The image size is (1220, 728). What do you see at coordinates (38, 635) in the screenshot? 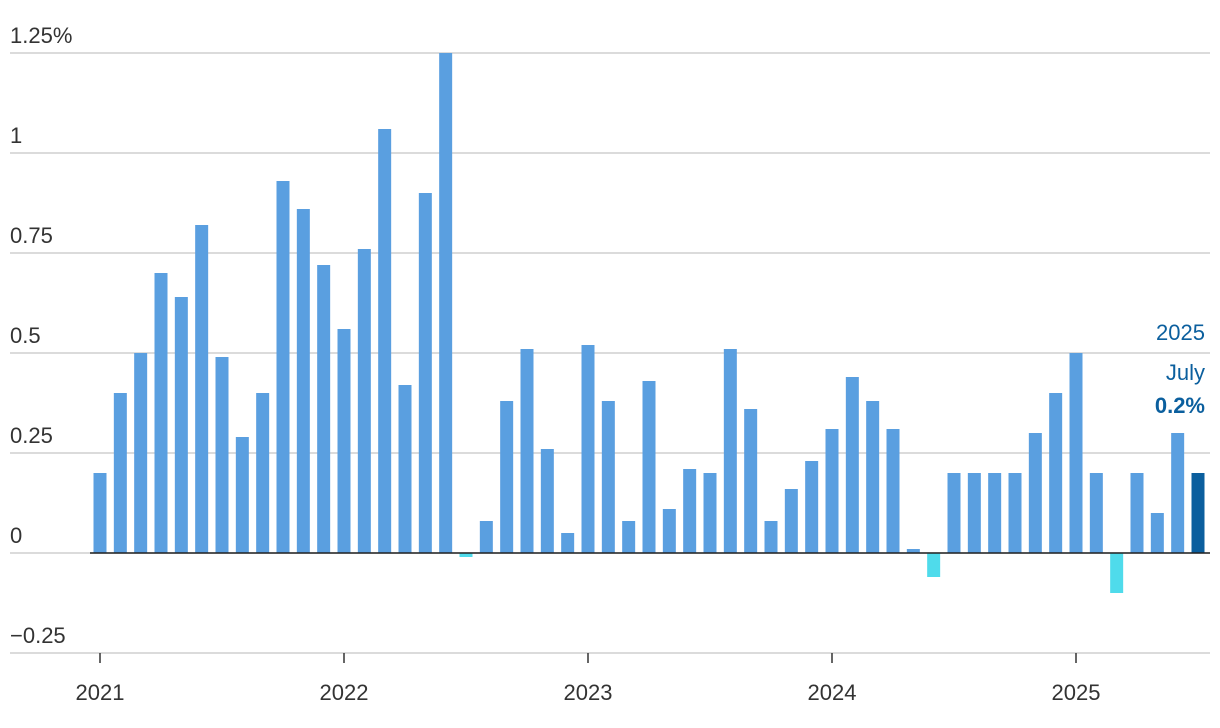
I see `y-tick-label: −0.25` at bounding box center [38, 635].